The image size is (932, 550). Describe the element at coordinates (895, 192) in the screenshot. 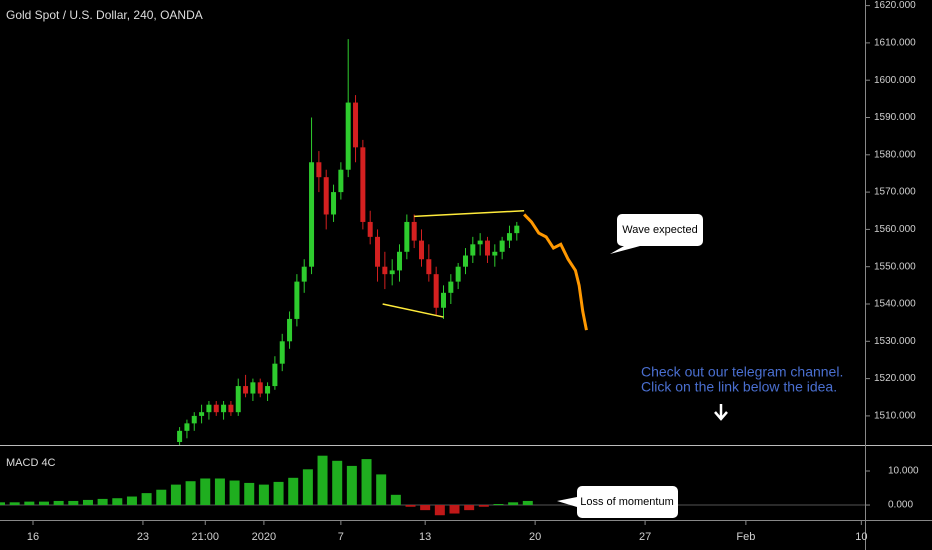

I see `y-tick-label: 1570.000` at that location.